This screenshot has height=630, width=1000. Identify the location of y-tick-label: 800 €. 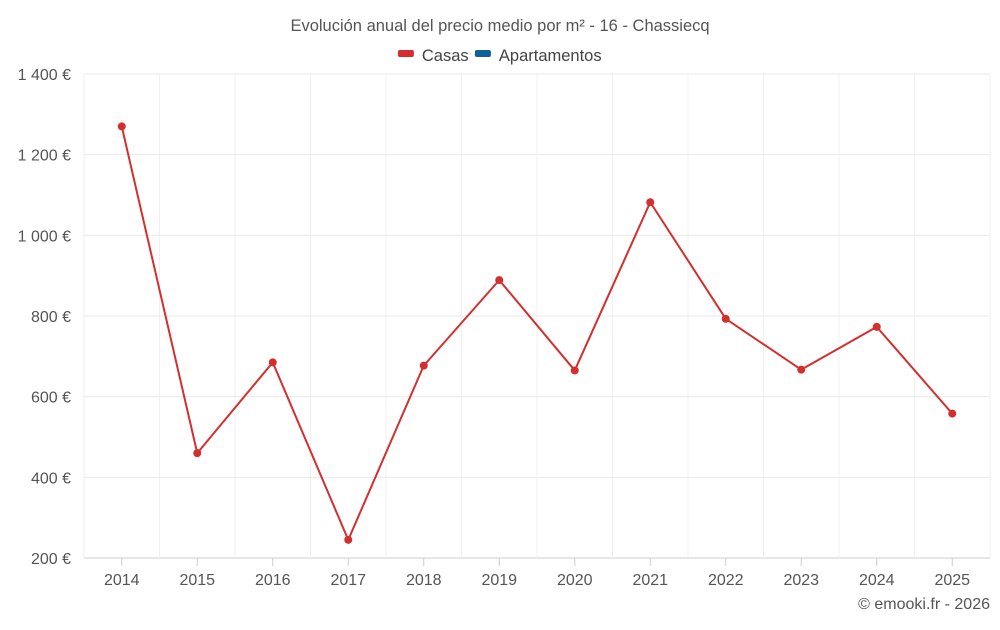
(51, 317).